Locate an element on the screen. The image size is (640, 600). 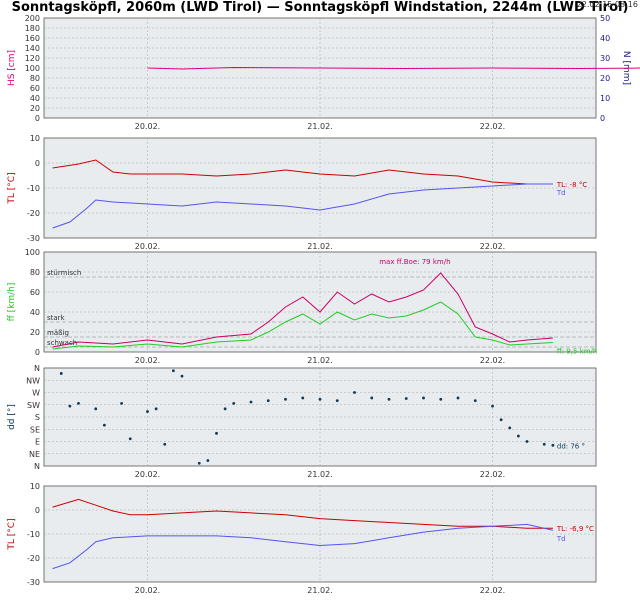
series-line-td is located at coordinates (303, 546).